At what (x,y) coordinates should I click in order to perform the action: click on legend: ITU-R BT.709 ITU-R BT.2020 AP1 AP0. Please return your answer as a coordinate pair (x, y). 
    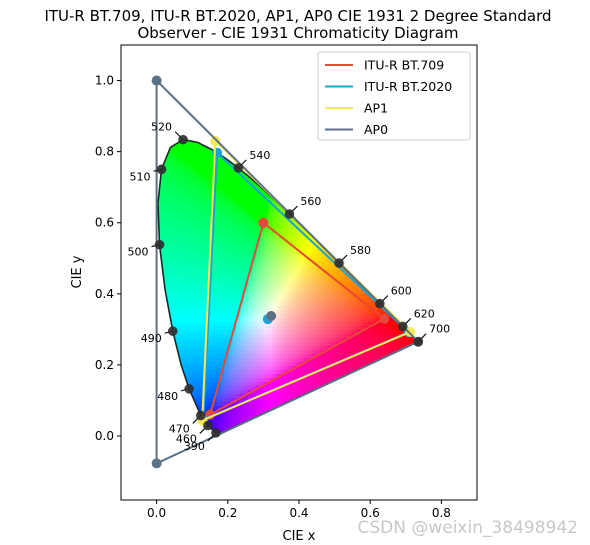
    Looking at the image, I should click on (394, 96).